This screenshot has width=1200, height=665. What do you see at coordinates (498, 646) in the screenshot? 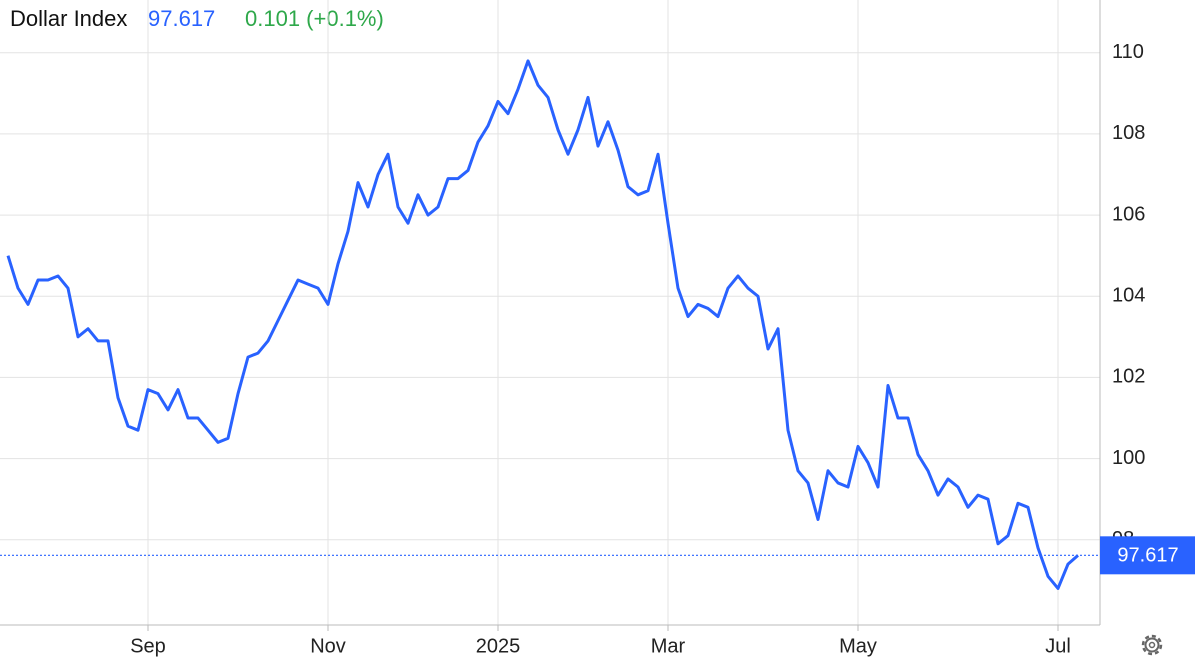
I see `x-tick-label: 2025` at bounding box center [498, 646].